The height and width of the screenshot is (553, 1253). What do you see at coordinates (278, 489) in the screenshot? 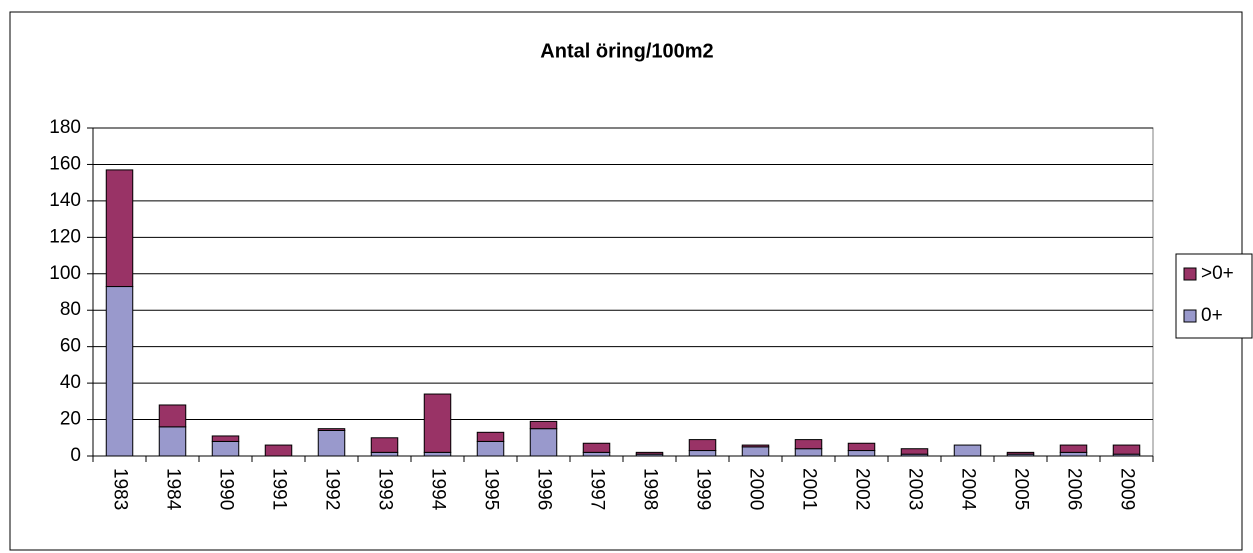
I see `x-tick-label: 1991` at bounding box center [278, 489].